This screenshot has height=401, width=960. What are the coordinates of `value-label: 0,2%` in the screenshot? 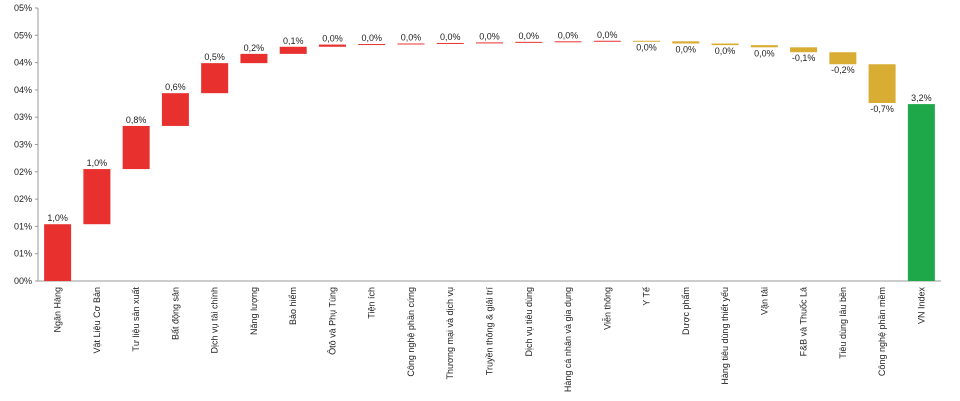 It's located at (254, 48).